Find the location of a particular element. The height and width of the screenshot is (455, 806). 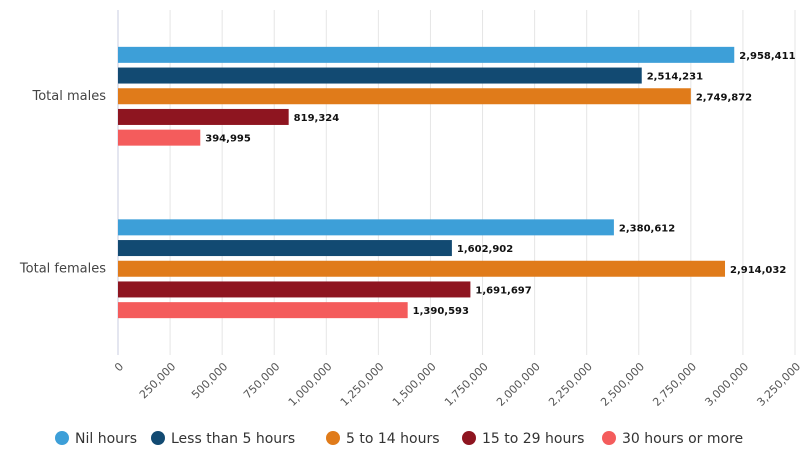

x-tick-label: 3,000,000 is located at coordinates (726, 384).